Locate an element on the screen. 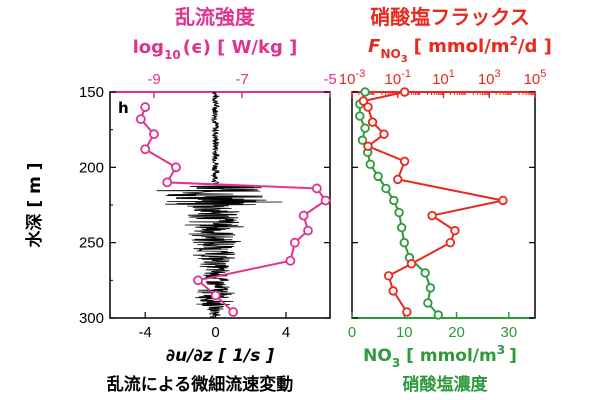 The height and width of the screenshot is (400, 600). left-y-tick-label: 150 is located at coordinates (91, 92).